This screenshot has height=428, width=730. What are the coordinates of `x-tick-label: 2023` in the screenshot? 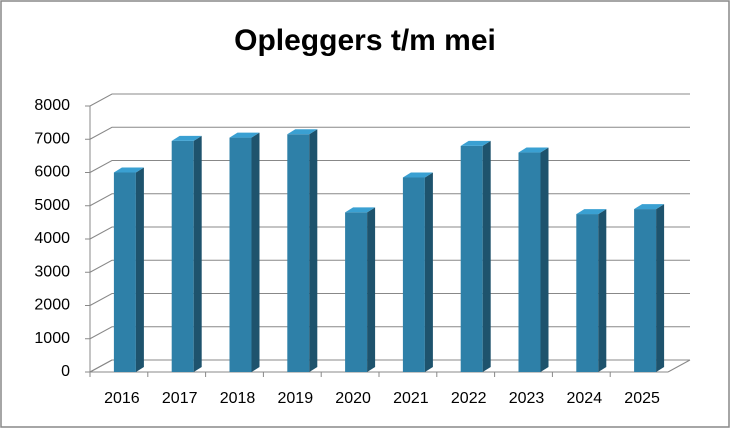 It's located at (527, 398).